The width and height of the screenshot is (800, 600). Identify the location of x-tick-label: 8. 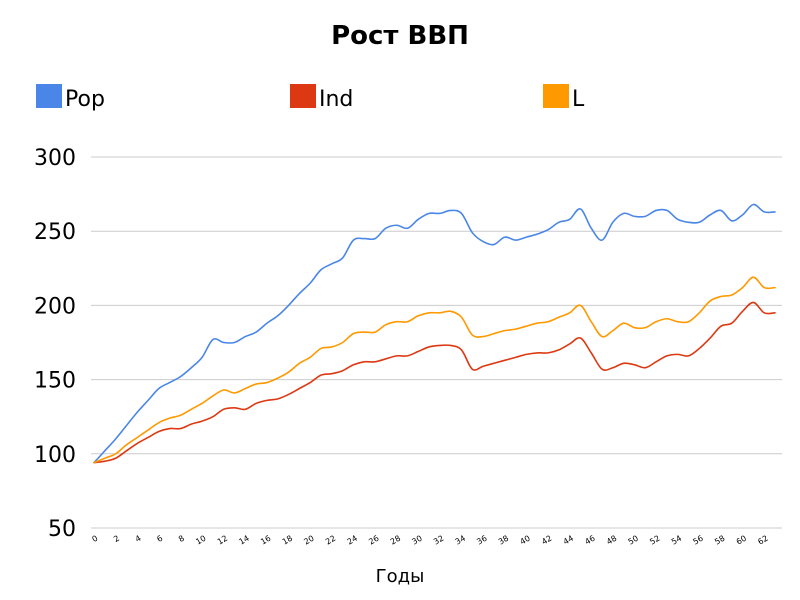
(181, 539).